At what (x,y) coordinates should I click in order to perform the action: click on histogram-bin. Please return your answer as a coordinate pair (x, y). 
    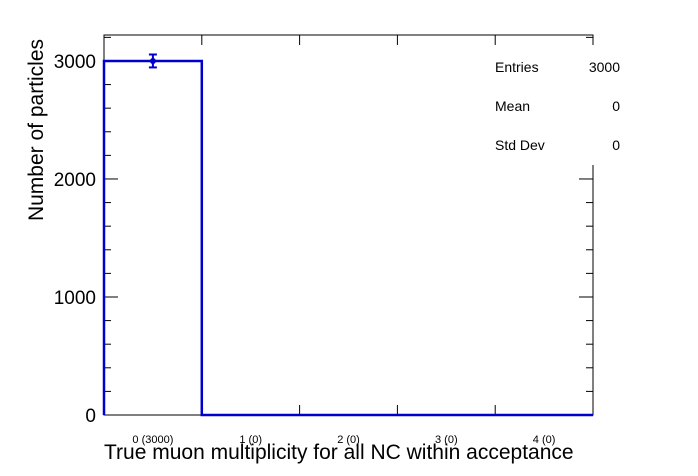
    Looking at the image, I should click on (153, 238).